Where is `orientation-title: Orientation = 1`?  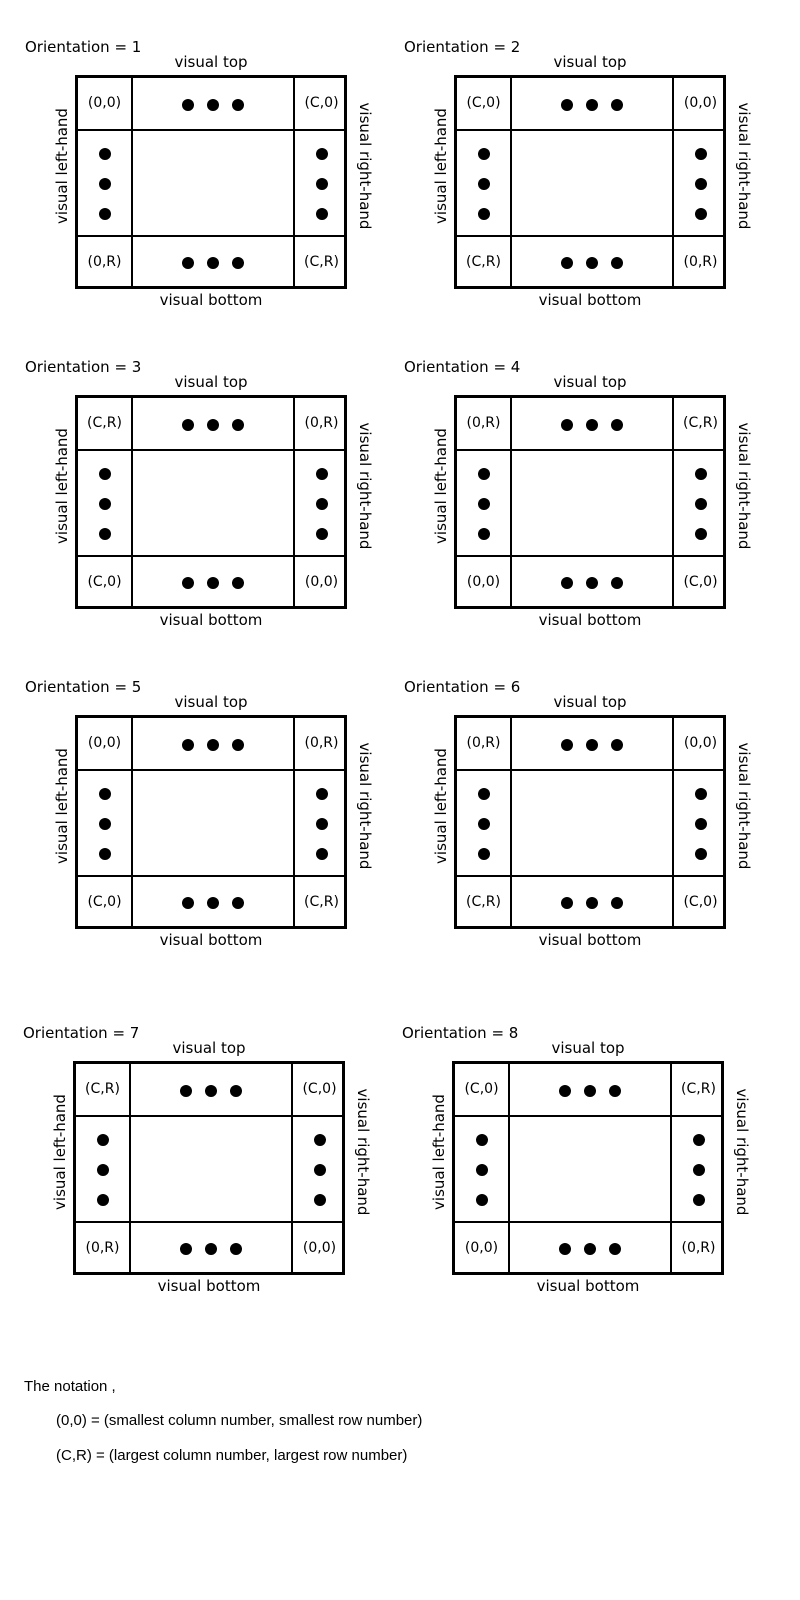
orientation-title: Orientation = 1 is located at coordinates (83, 47).